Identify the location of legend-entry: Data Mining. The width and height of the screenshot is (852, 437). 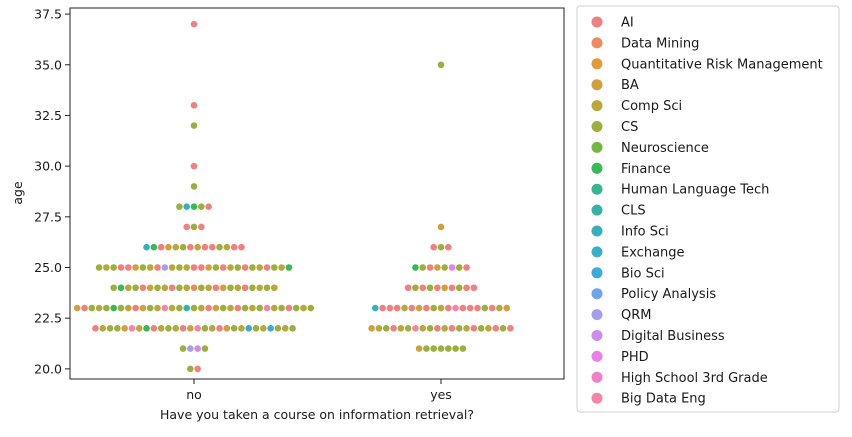
(660, 43).